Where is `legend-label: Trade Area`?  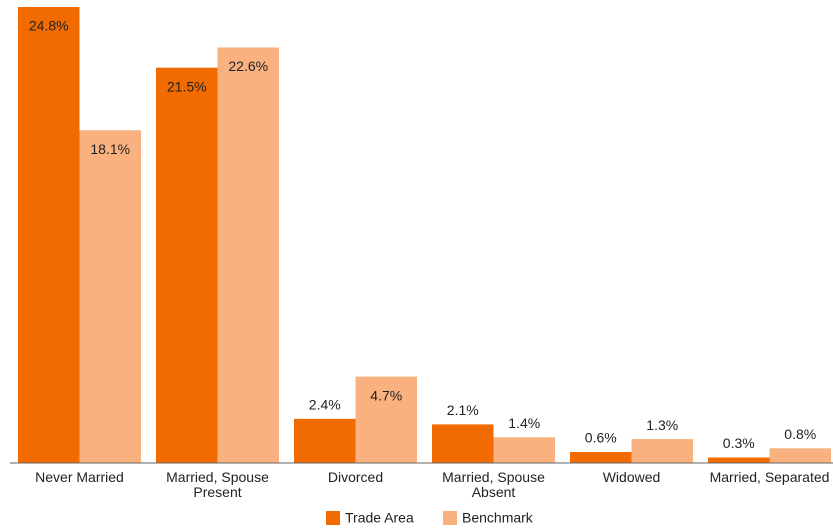 legend-label: Trade Area is located at coordinates (379, 518).